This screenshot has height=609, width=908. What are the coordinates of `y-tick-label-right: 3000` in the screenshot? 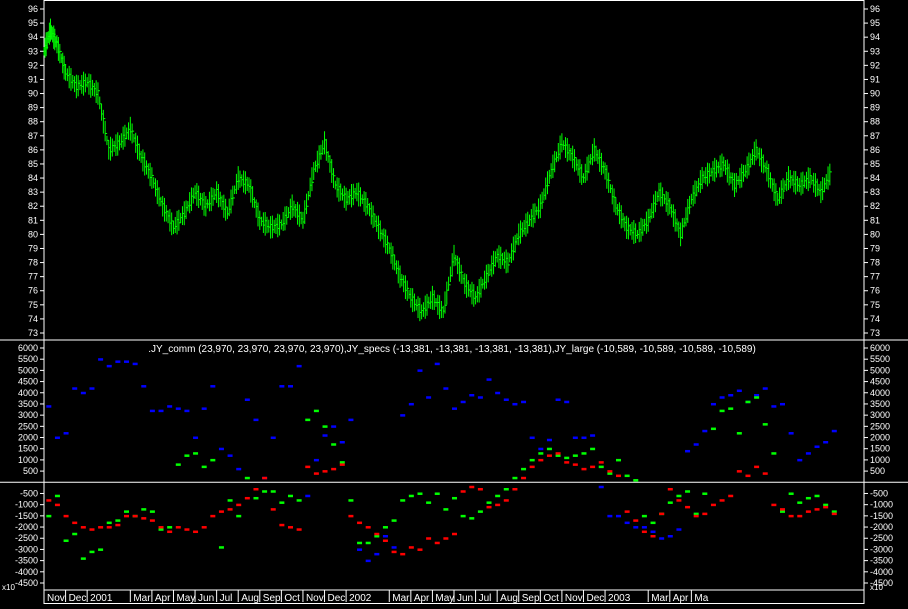 It's located at (880, 415).